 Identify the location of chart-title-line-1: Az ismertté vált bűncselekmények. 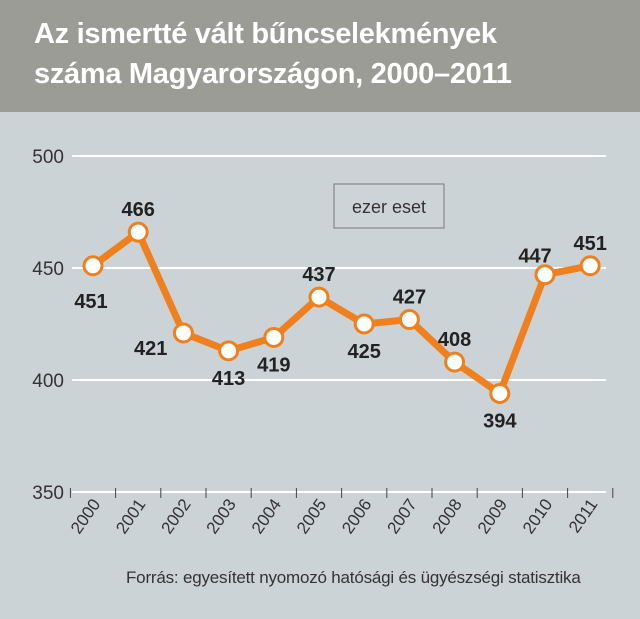
(265, 34).